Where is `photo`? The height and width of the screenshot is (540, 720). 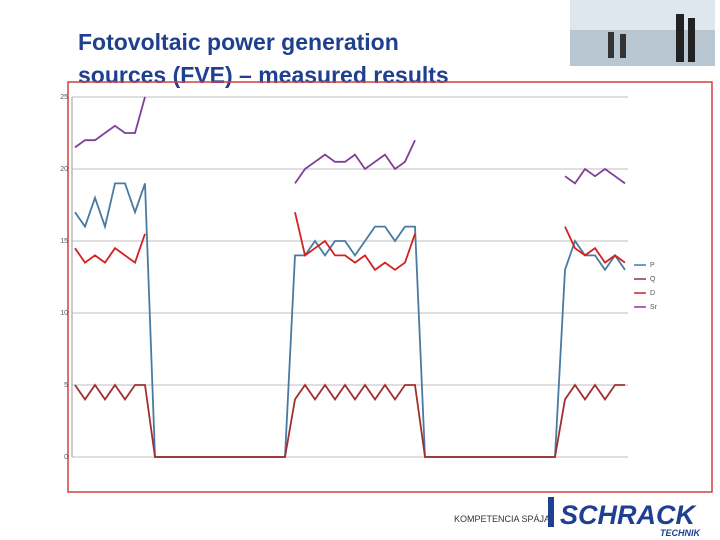
photo is located at coordinates (642, 33).